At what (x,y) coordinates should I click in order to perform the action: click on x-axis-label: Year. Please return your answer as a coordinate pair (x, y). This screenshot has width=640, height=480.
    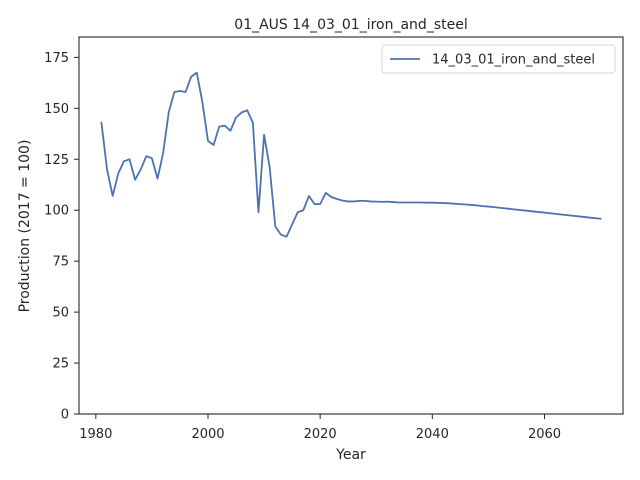
    Looking at the image, I should click on (350, 455).